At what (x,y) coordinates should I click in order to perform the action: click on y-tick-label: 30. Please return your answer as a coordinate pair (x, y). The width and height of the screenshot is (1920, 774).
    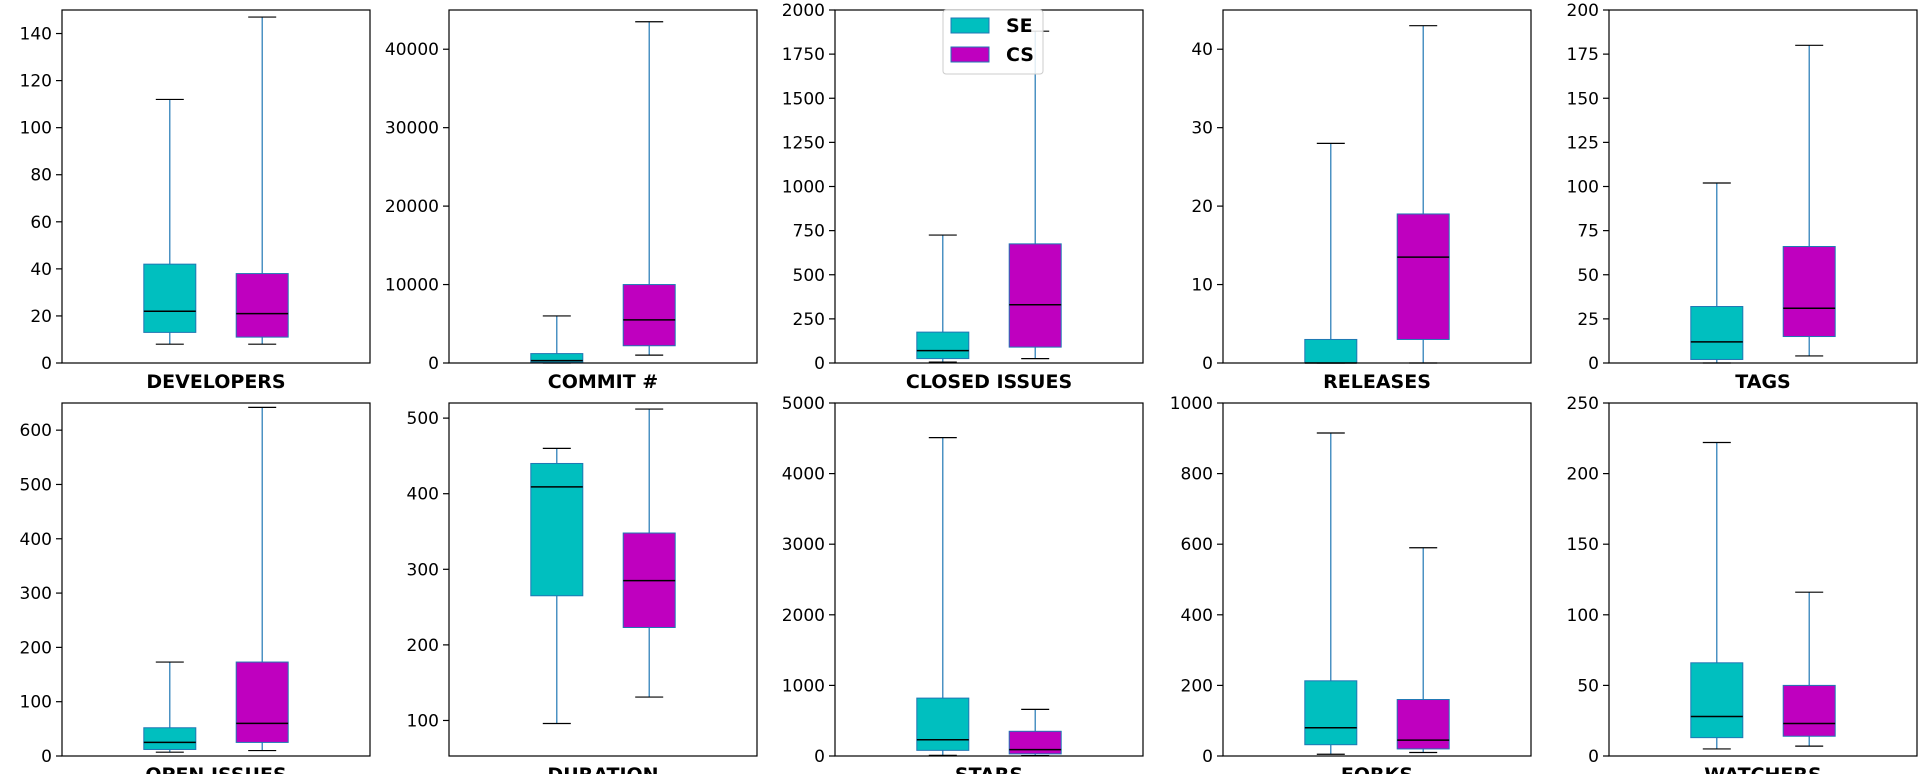
    Looking at the image, I should click on (1202, 129).